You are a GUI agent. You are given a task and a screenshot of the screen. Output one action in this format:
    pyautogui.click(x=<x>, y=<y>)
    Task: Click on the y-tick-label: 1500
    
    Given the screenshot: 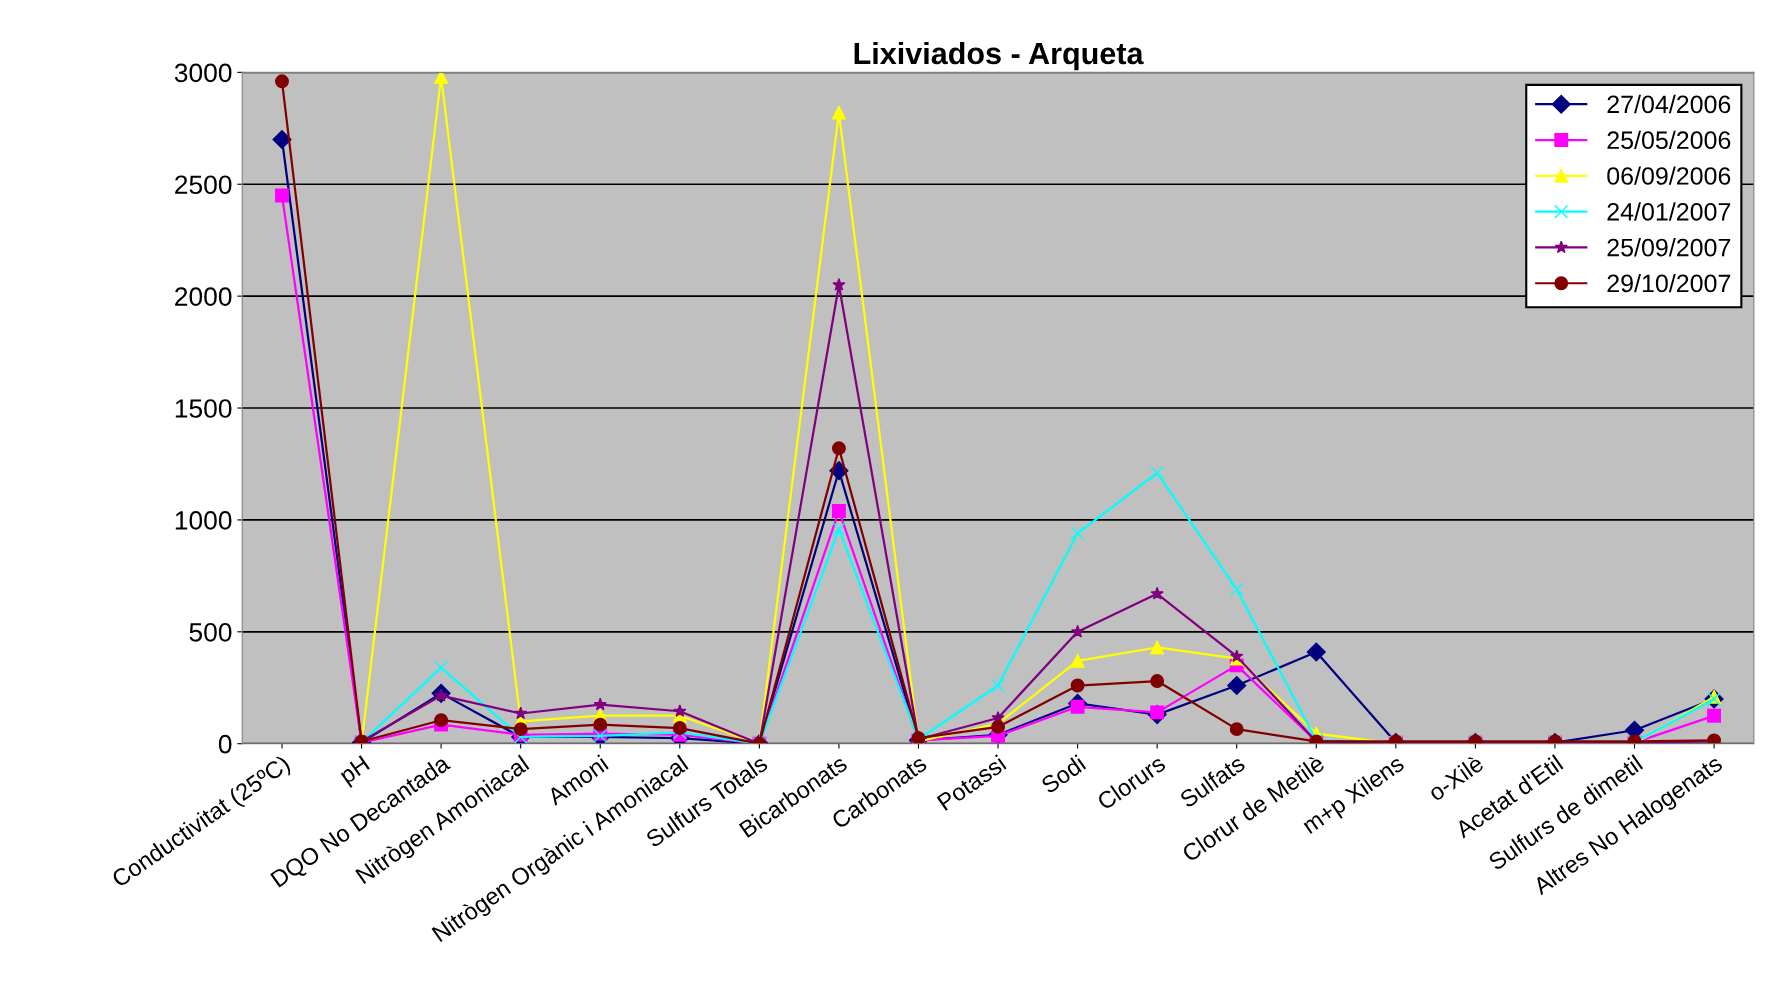 What is the action you would take?
    pyautogui.click(x=203, y=408)
    